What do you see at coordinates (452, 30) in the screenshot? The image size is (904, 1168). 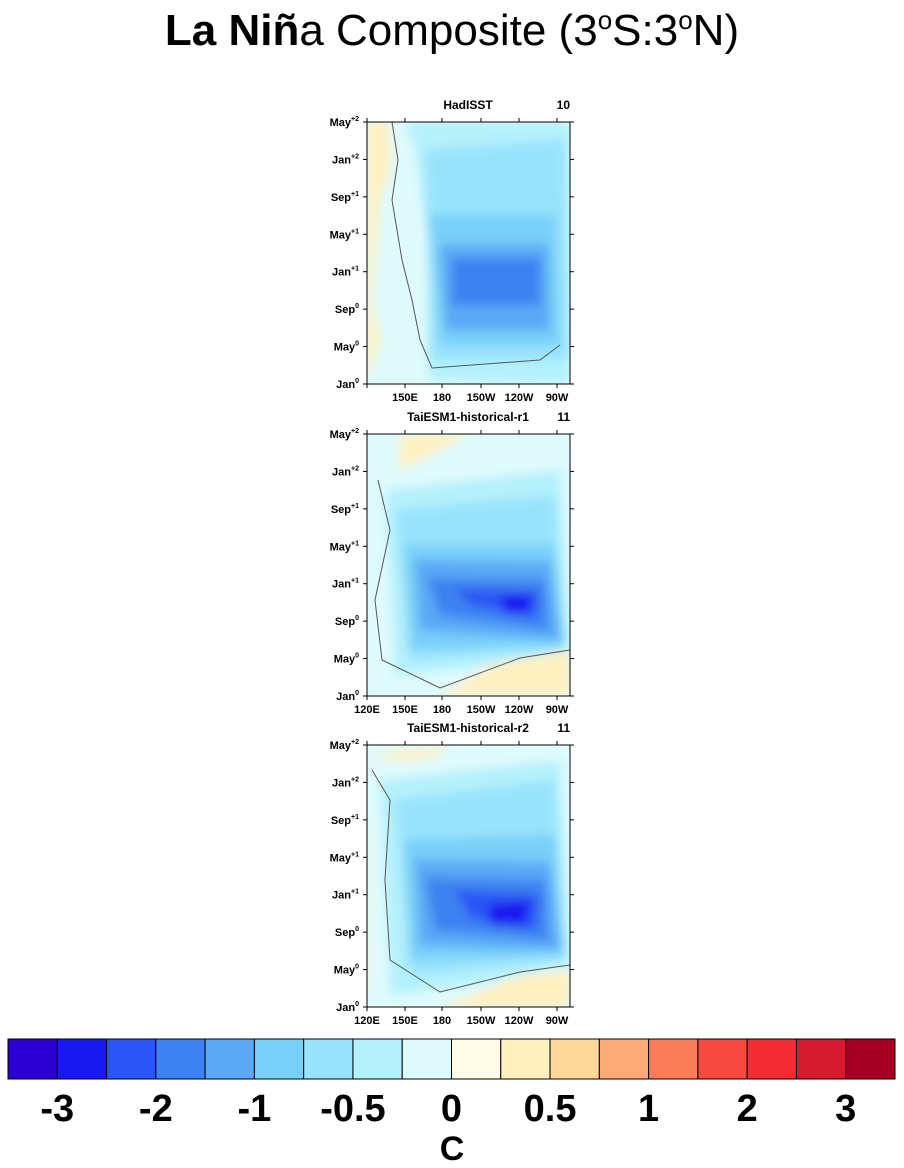 I see `page-title: La Niña Composite (3oS:3oN)` at bounding box center [452, 30].